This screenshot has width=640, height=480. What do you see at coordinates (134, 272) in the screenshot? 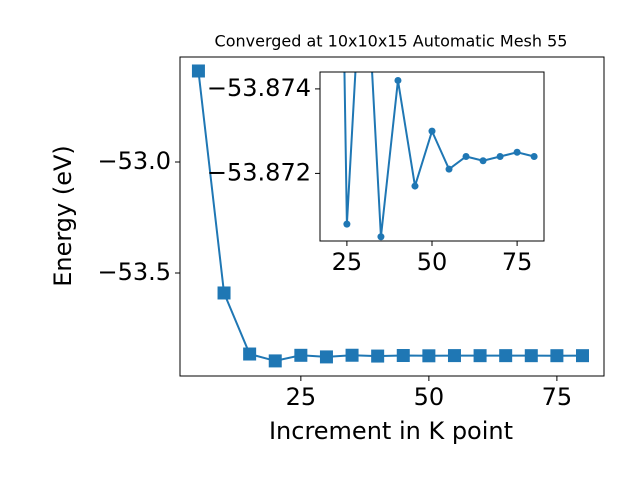
I see `y-tick-label: −53.5` at bounding box center [134, 272].